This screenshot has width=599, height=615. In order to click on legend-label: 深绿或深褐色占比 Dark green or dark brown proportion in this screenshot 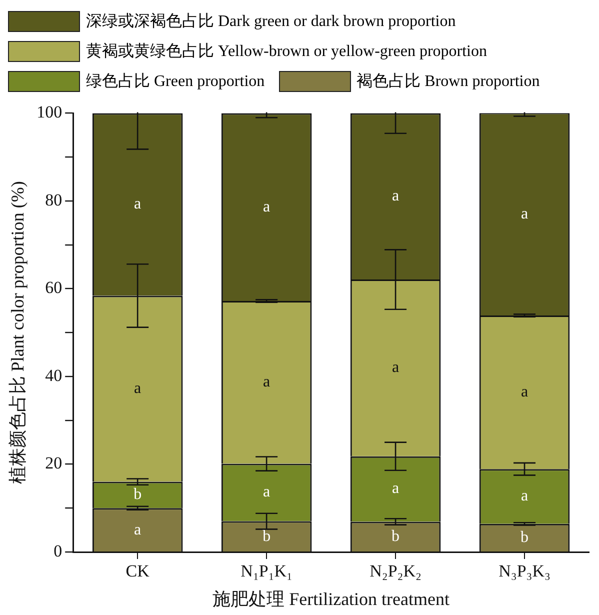, I will do `click(271, 22)`.